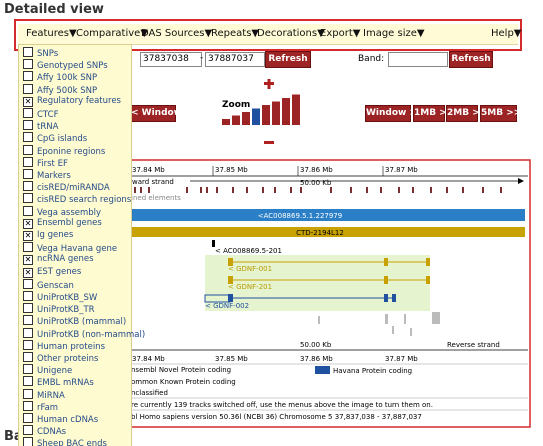 The height and width of the screenshot is (446, 543). What do you see at coordinates (463, 113) in the screenshot?
I see `nav-button: 2MB >` at bounding box center [463, 113].